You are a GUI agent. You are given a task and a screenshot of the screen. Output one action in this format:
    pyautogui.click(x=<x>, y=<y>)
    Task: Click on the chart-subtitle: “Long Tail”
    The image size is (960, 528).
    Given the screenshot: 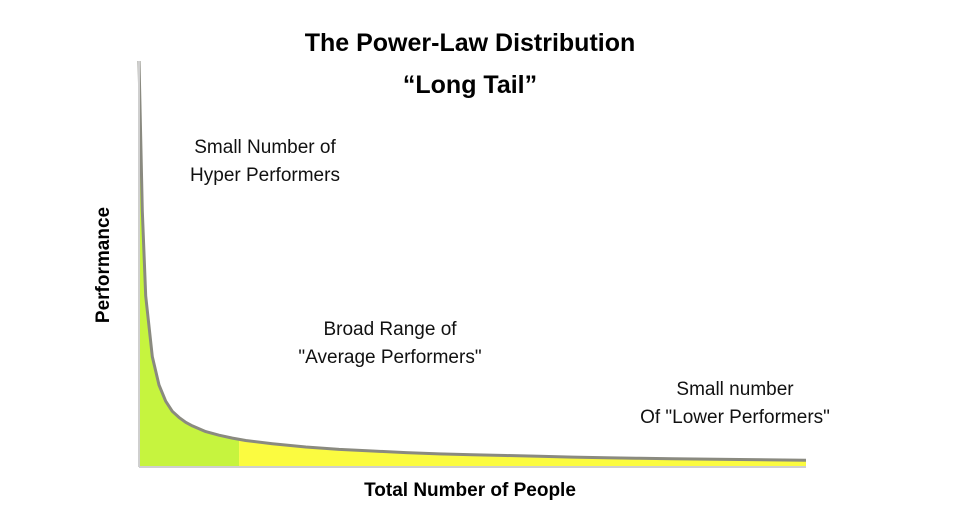 What is the action you would take?
    pyautogui.click(x=470, y=85)
    